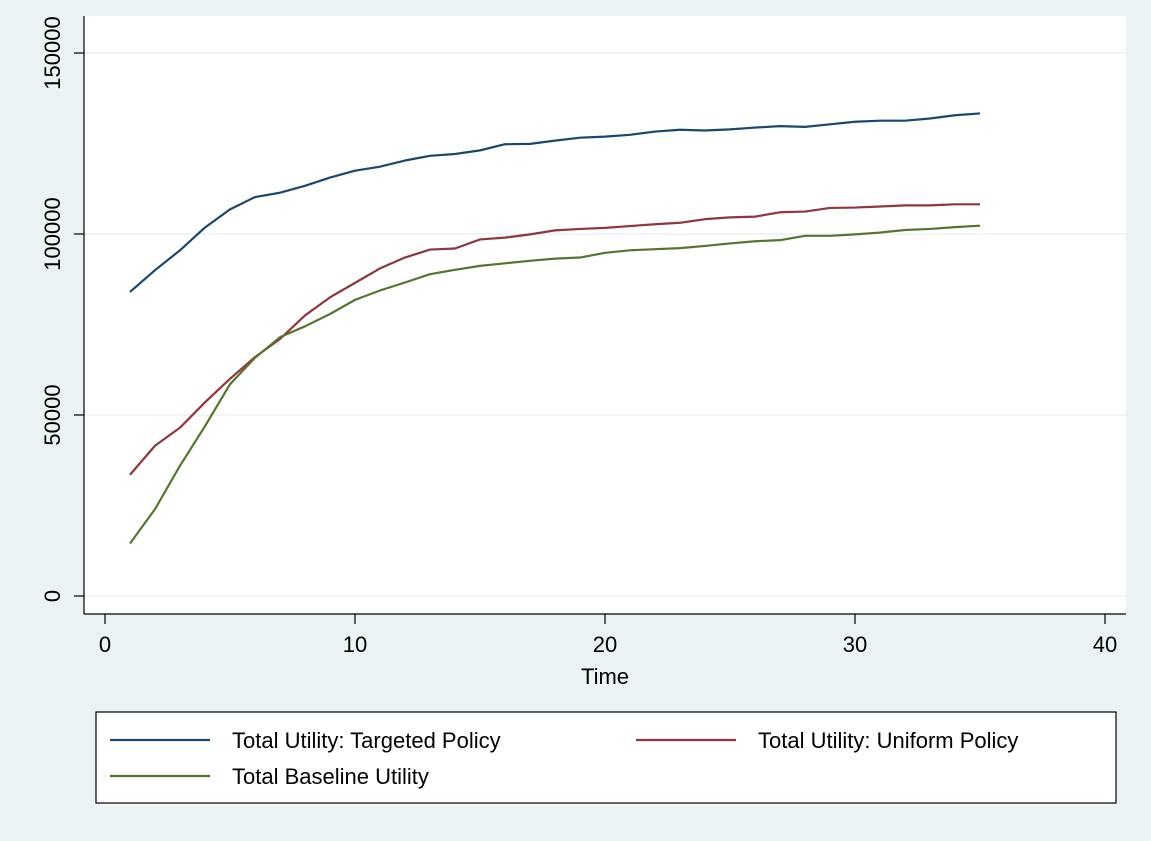 This screenshot has height=841, width=1151. I want to click on x-tick-label: 20, so click(605, 644).